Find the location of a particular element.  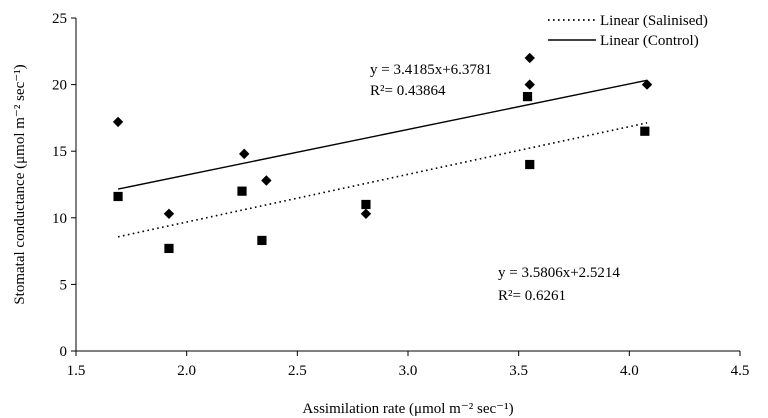

y-tick-label: 15 is located at coordinates (59, 152).